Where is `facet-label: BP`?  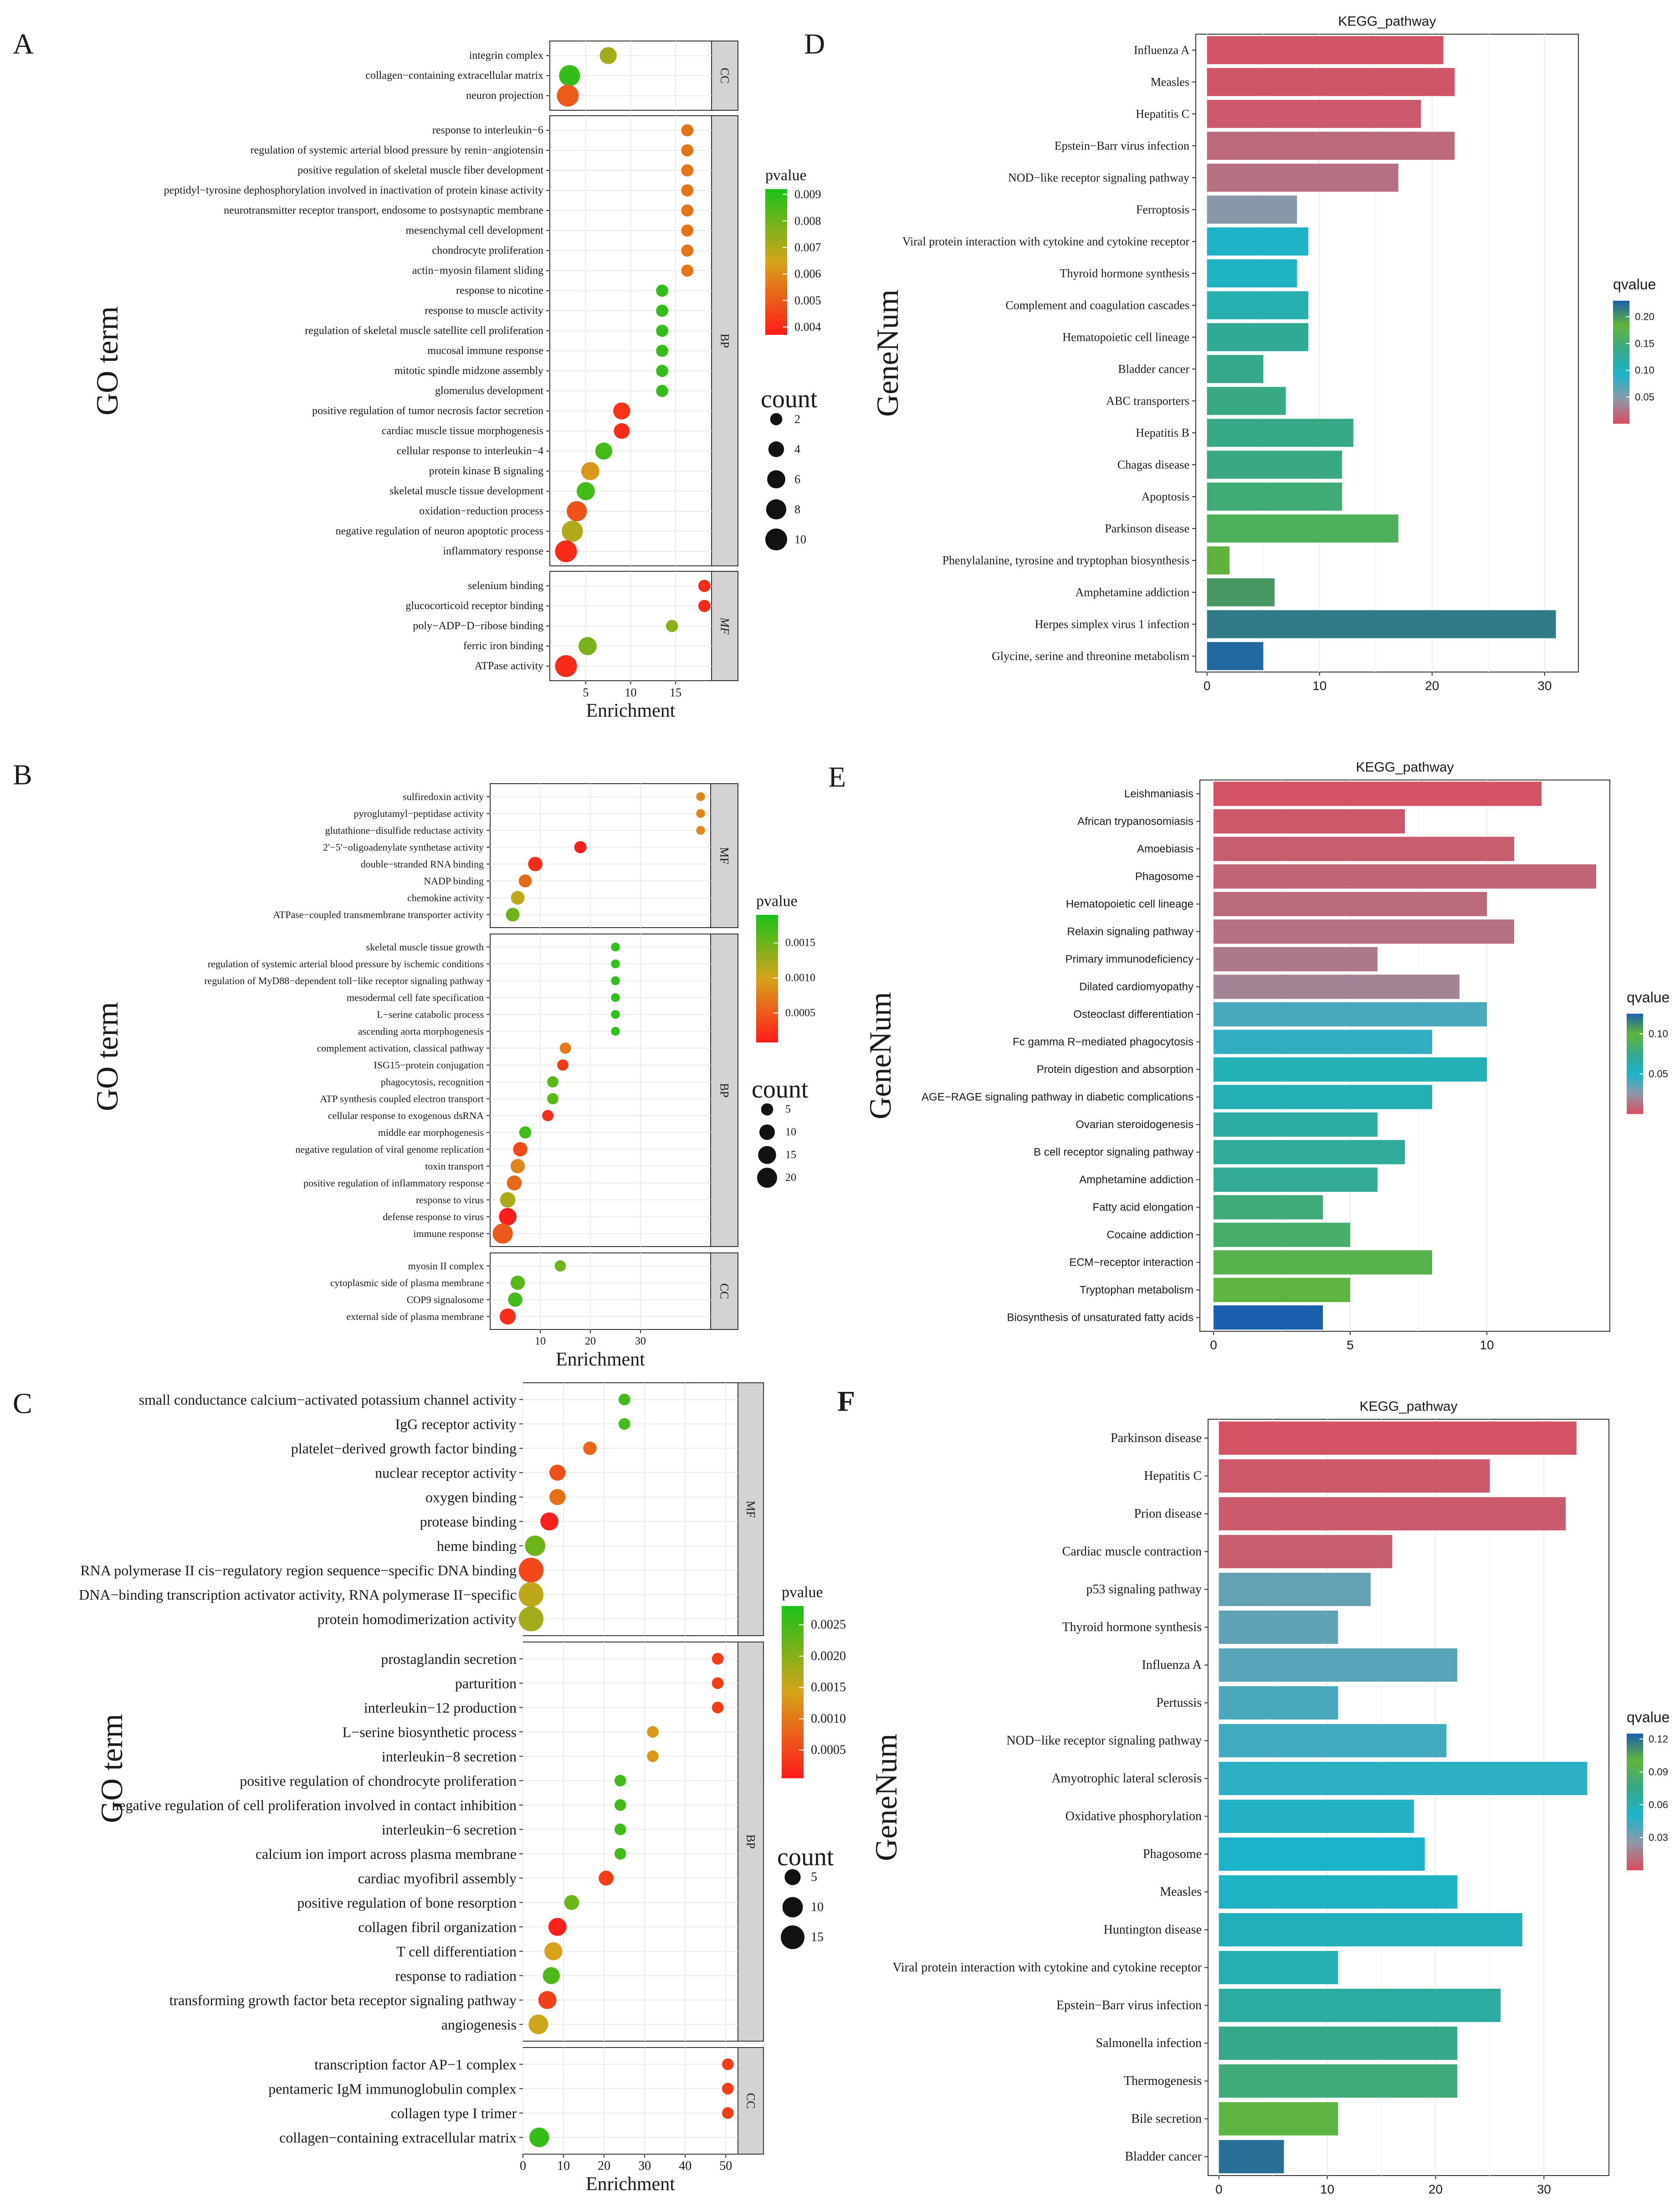
facet-label: BP is located at coordinates (725, 341).